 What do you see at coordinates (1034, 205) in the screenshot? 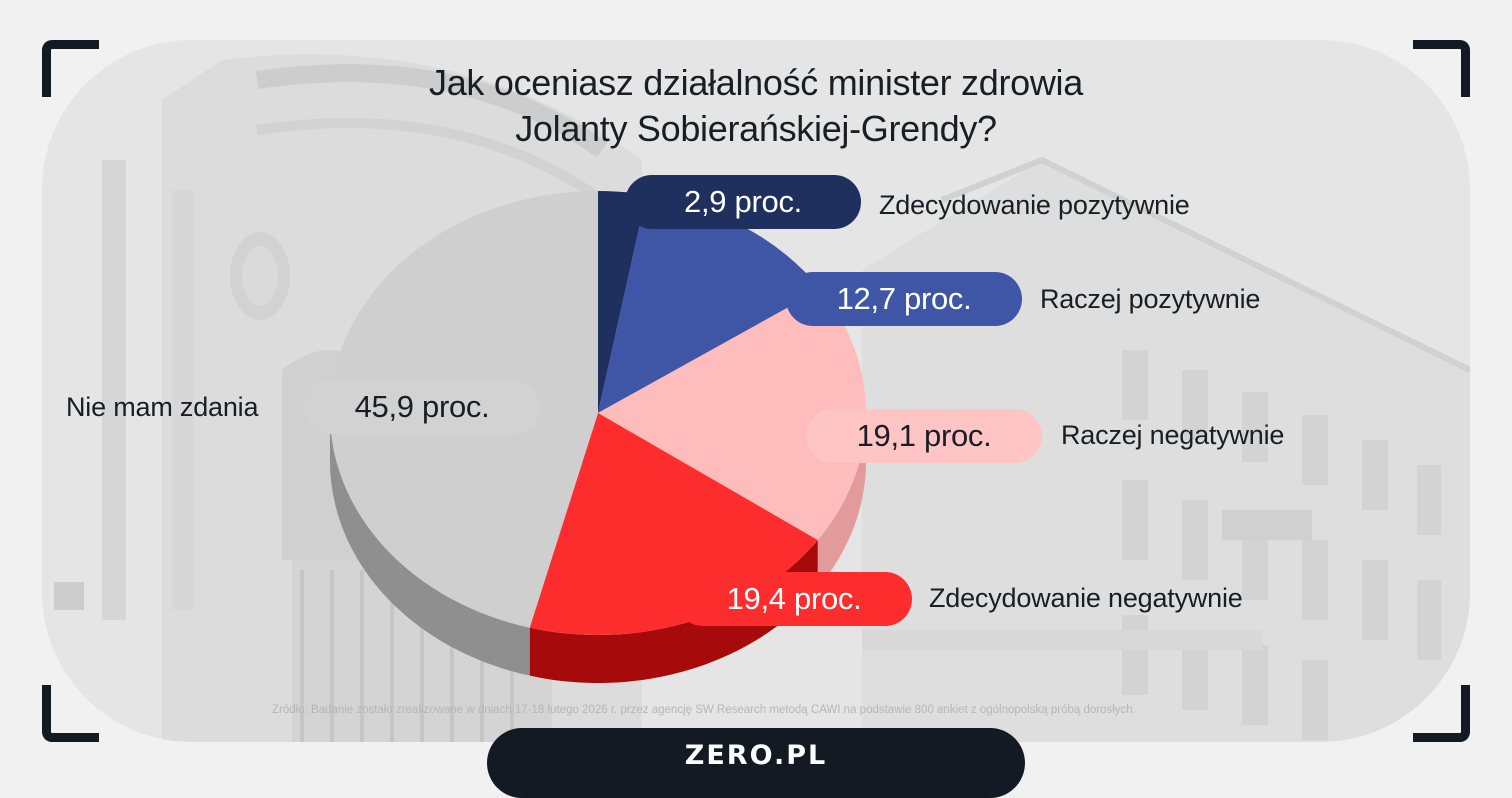
I see `slice-label-zdecydowanie-pozytywnie: Zdecydowanie pozytywnie` at bounding box center [1034, 205].